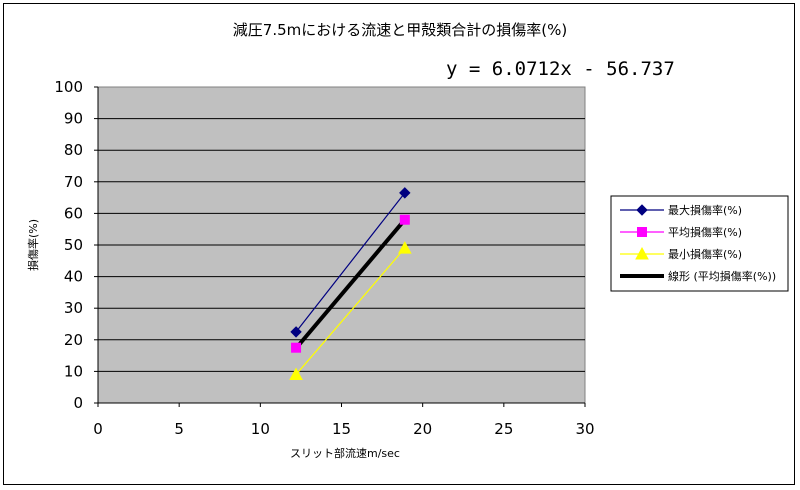 The image size is (800, 490). I want to click on trendline-equation: y = 6.0712x - 56.737, so click(560, 69).